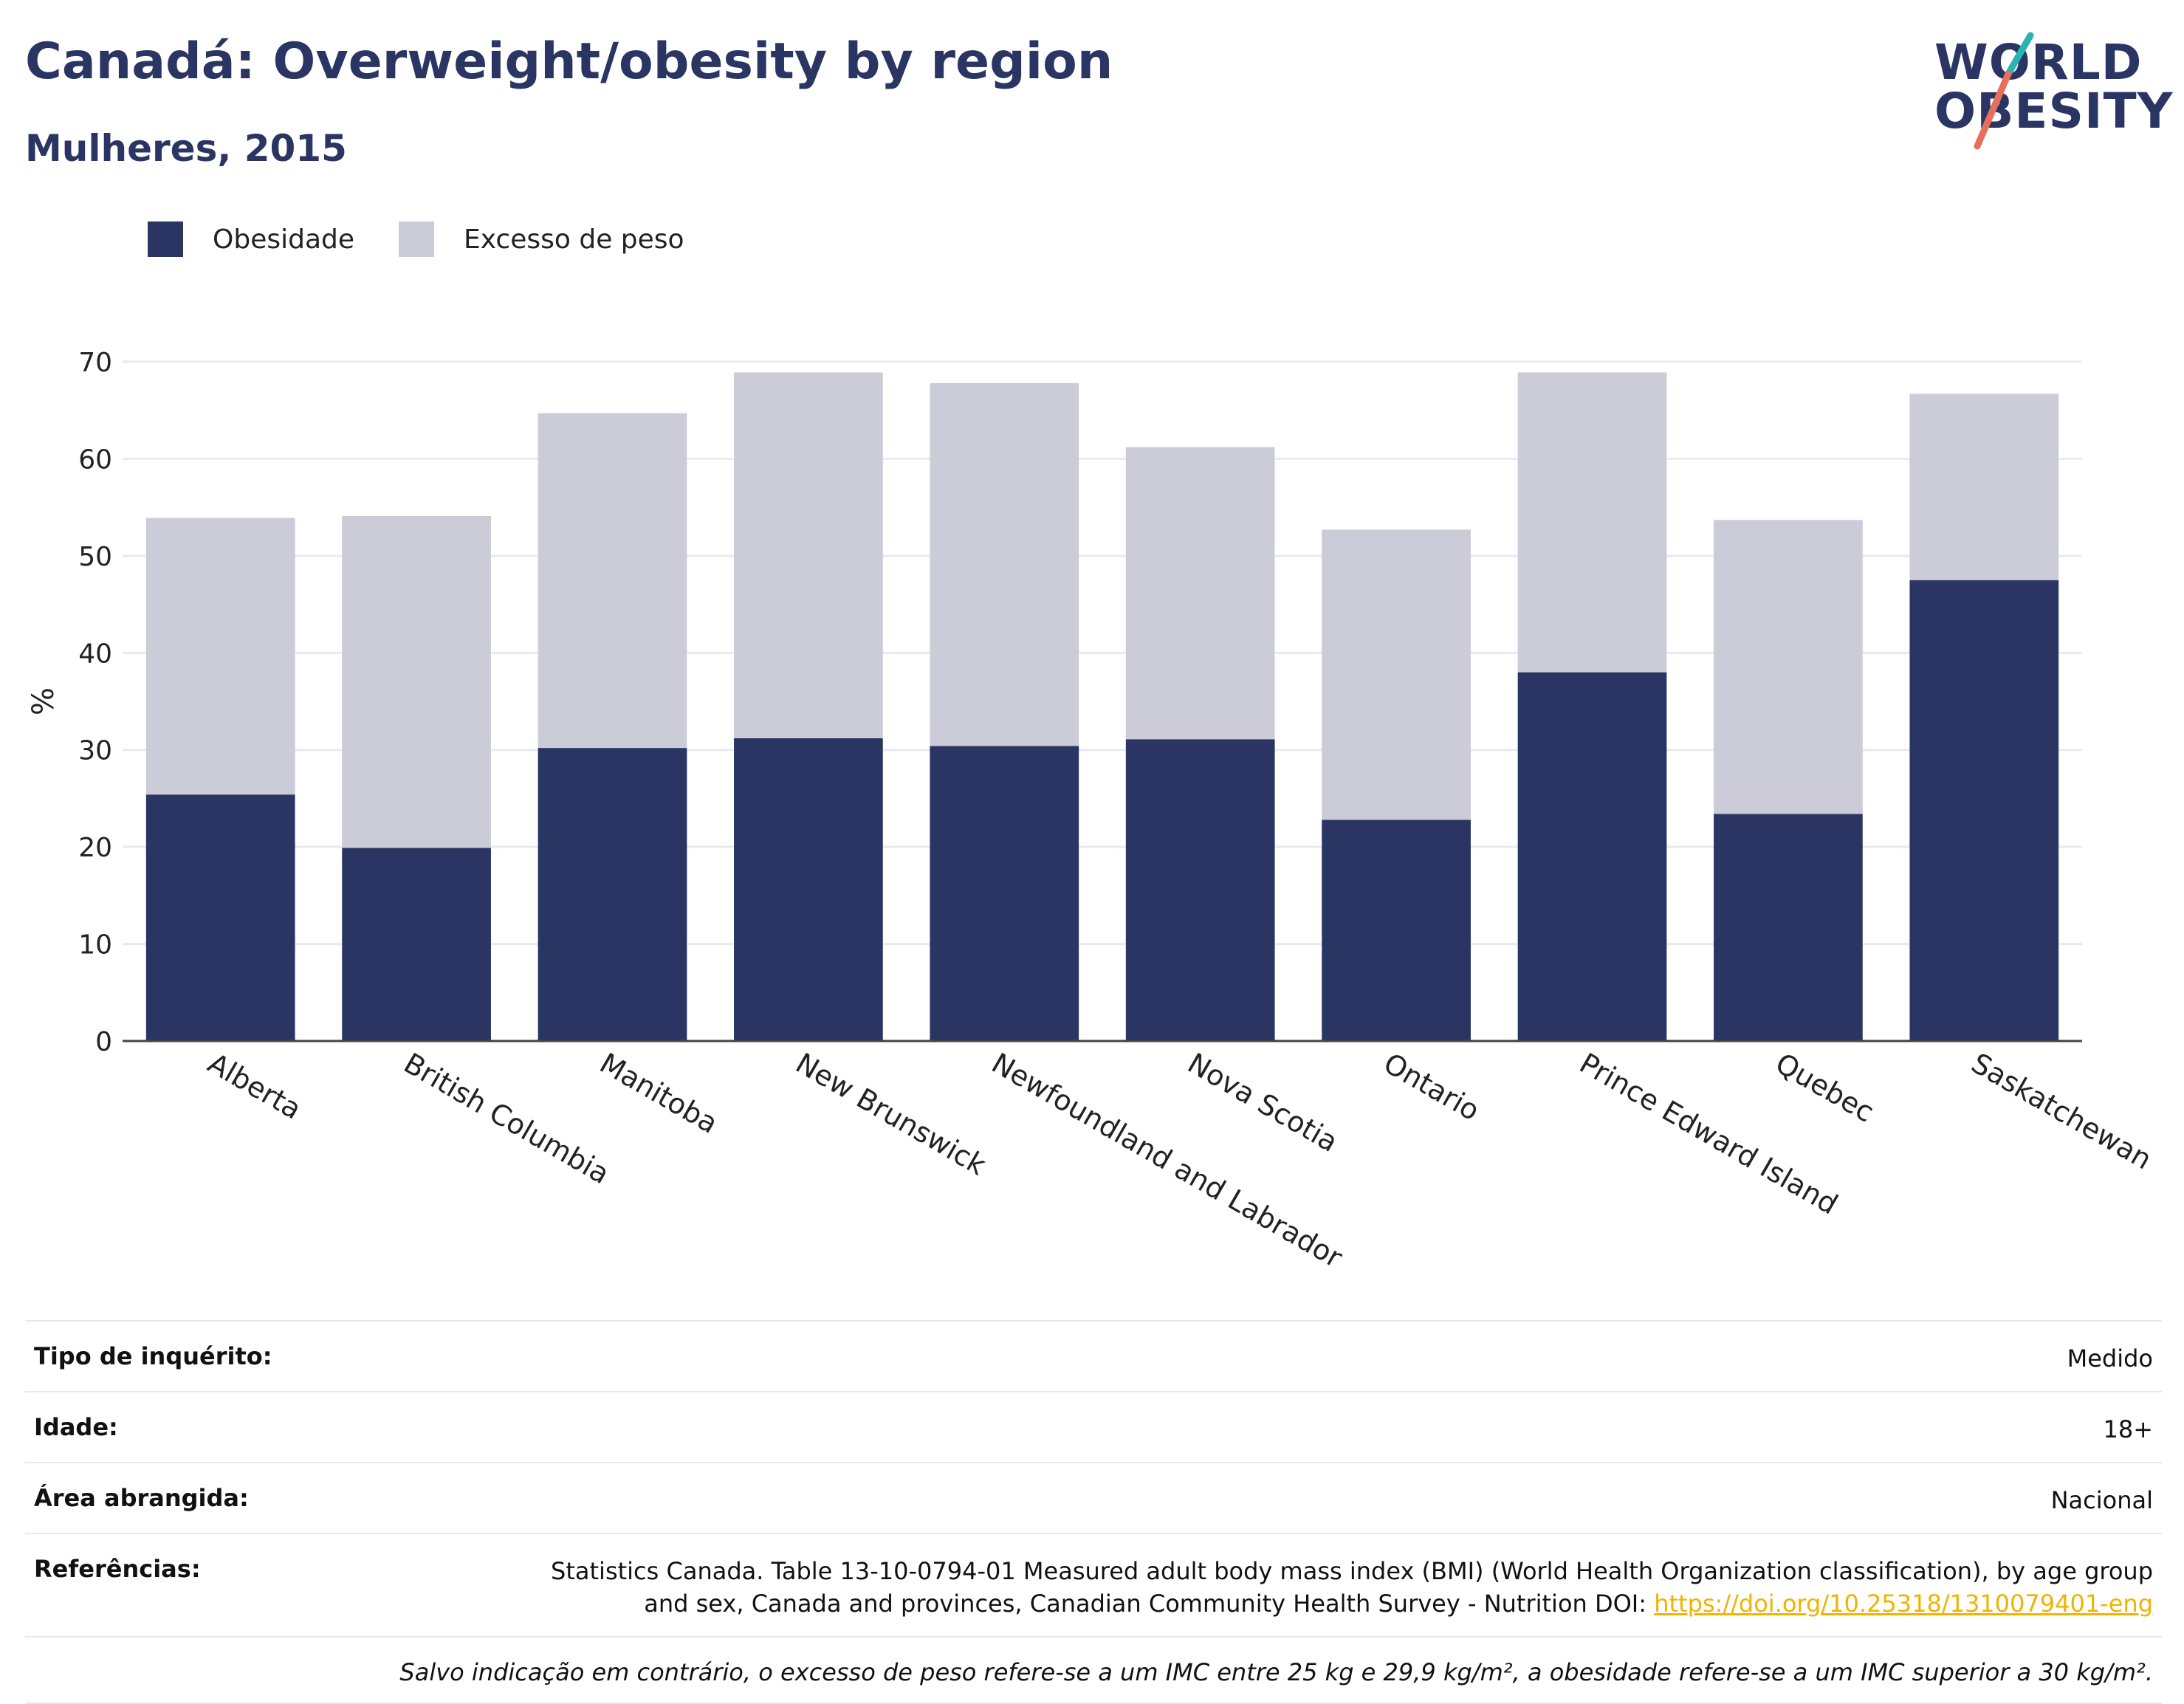 The height and width of the screenshot is (1704, 2184). I want to click on legend-swatch-overweight, so click(417, 239).